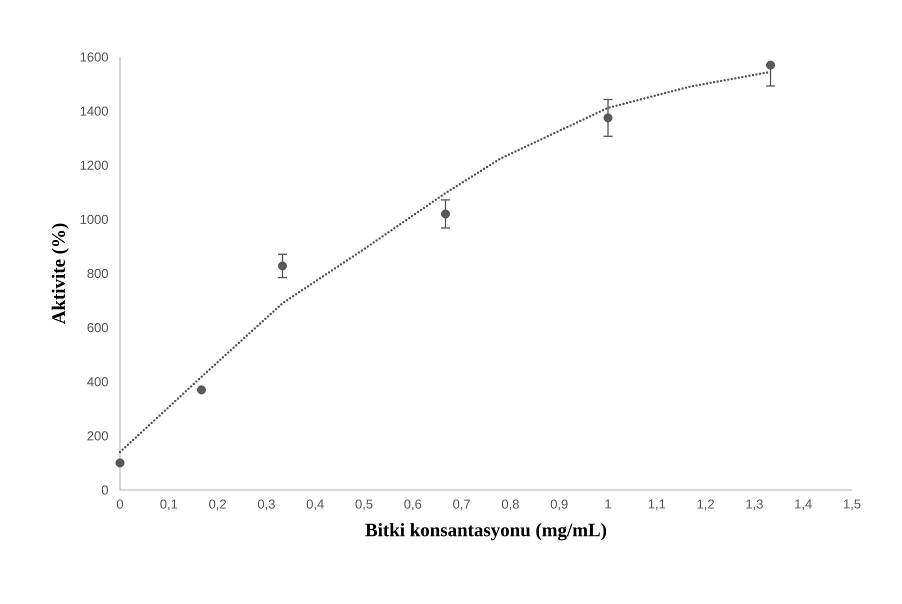 Image resolution: width=902 pixels, height=604 pixels. I want to click on x-tick-label: 1,3, so click(754, 505).